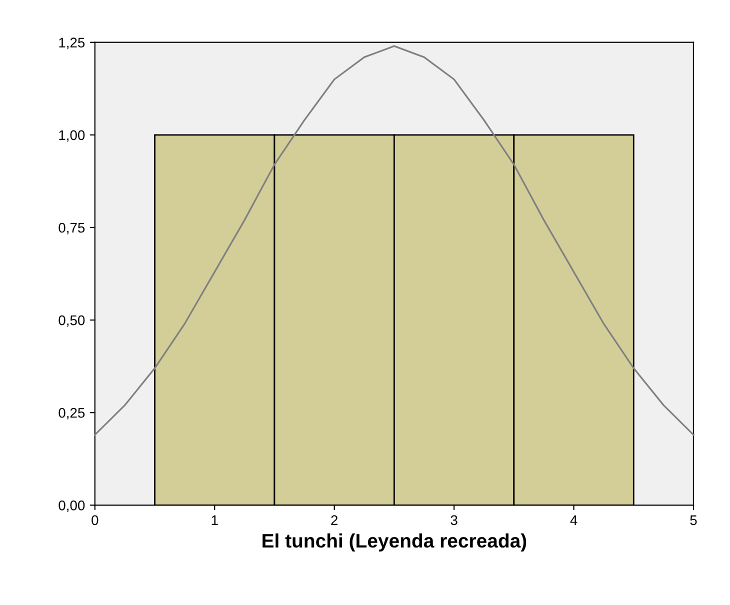 The image size is (730, 605). What do you see at coordinates (71, 321) in the screenshot?
I see `y-tick-label: 0,50` at bounding box center [71, 321].